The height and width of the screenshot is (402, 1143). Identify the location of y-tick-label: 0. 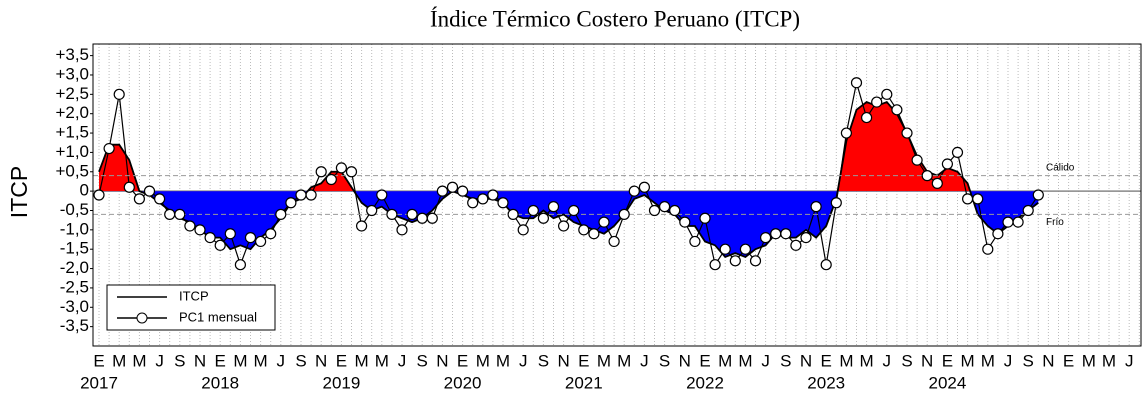
(84, 190).